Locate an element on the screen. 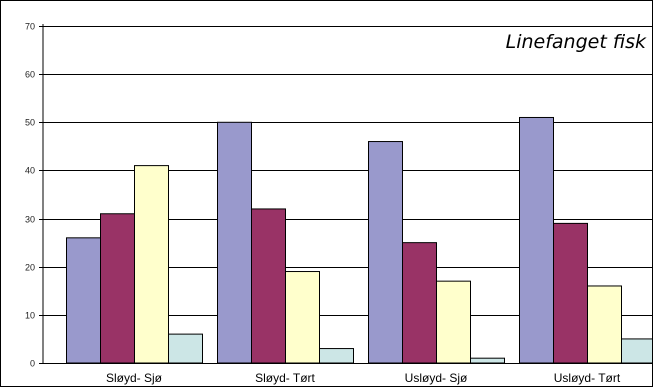 The width and height of the screenshot is (653, 387). x-category-label: Sløyd- Tørt is located at coordinates (285, 378).